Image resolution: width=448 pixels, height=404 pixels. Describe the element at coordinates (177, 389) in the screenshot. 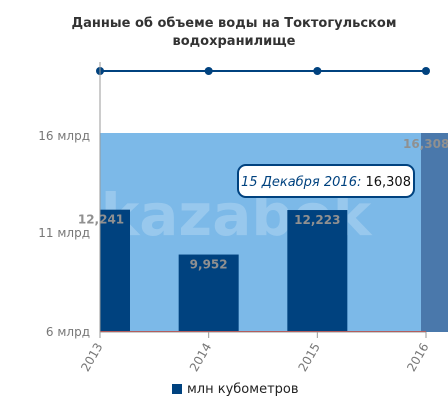

I see `legend-swatch` at that location.